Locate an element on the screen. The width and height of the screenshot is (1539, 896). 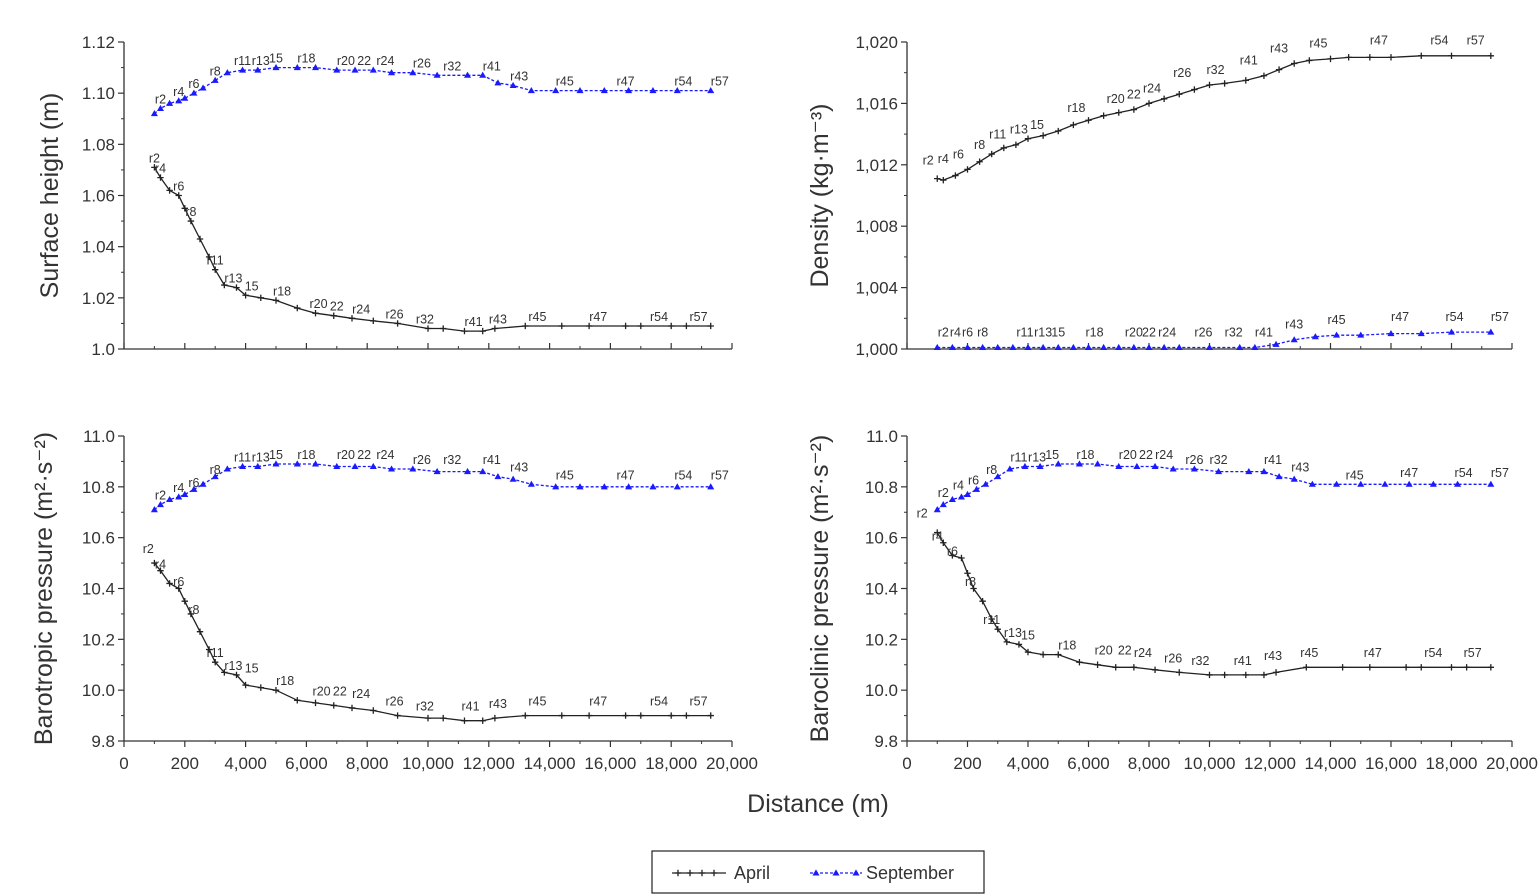
station-label: r20 is located at coordinates (322, 691).